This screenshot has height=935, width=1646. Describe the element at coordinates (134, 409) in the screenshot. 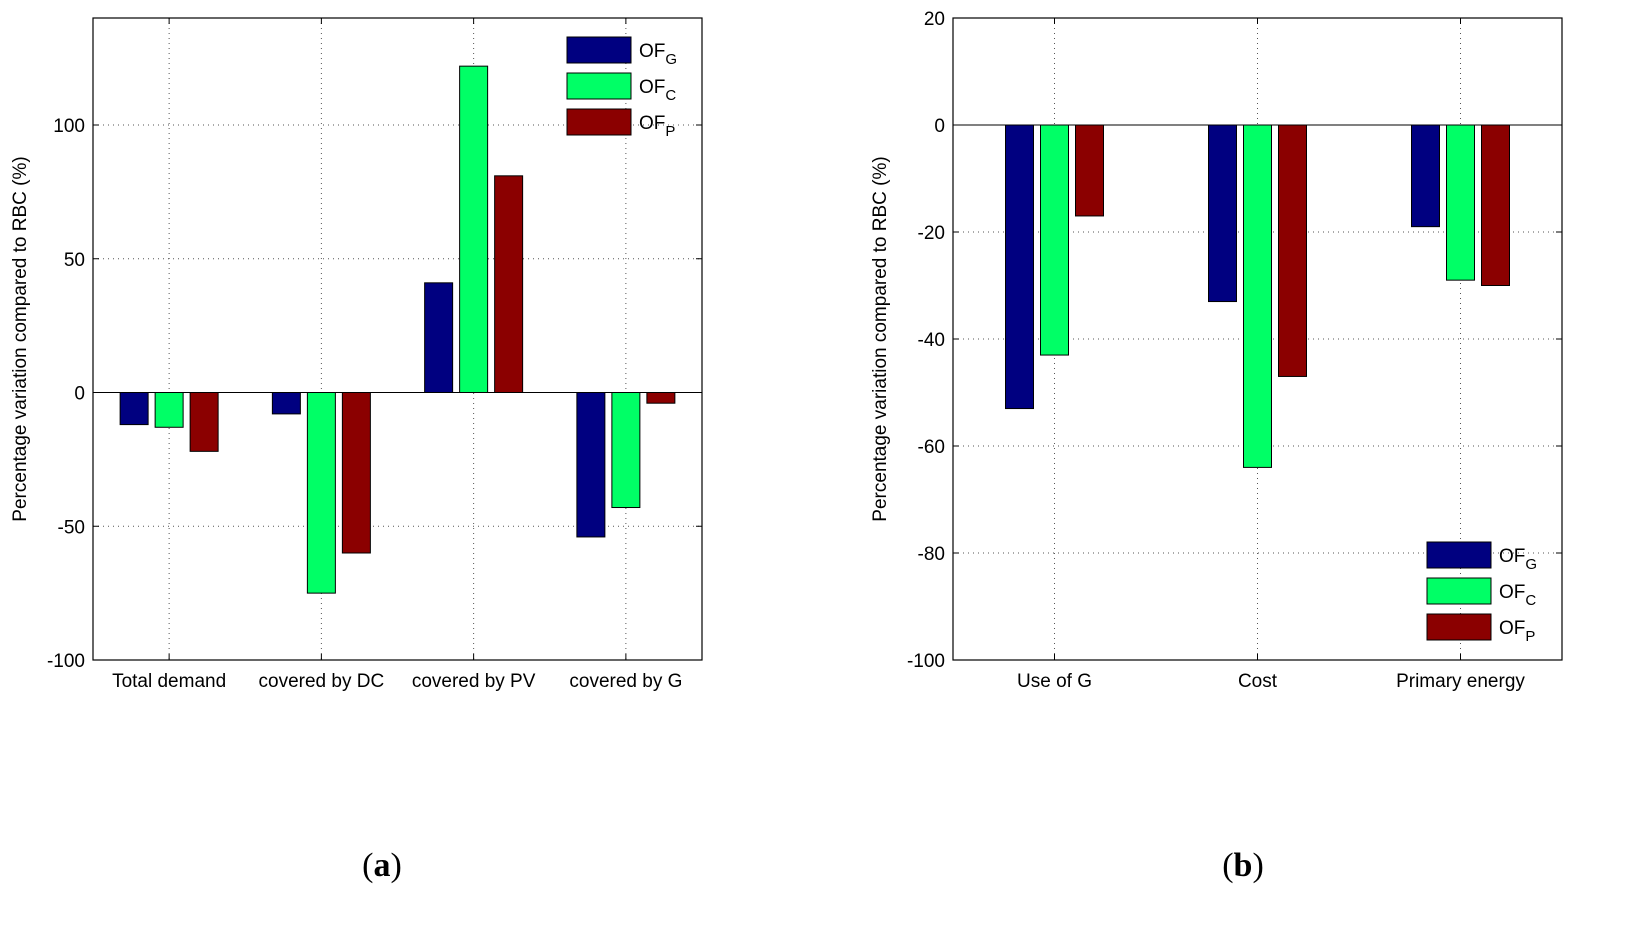

I see `bar-ofg-total-demand` at that location.